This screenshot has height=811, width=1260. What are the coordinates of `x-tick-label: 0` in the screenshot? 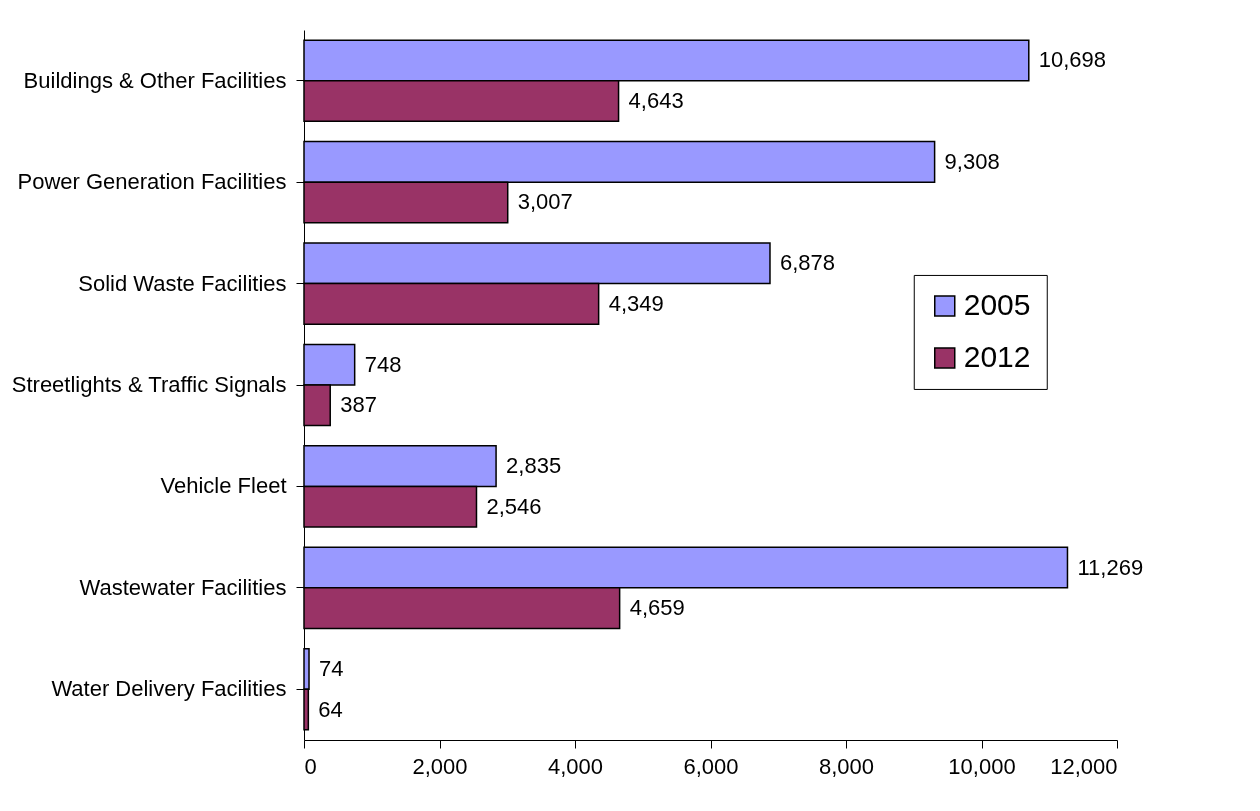 It's located at (310, 766).